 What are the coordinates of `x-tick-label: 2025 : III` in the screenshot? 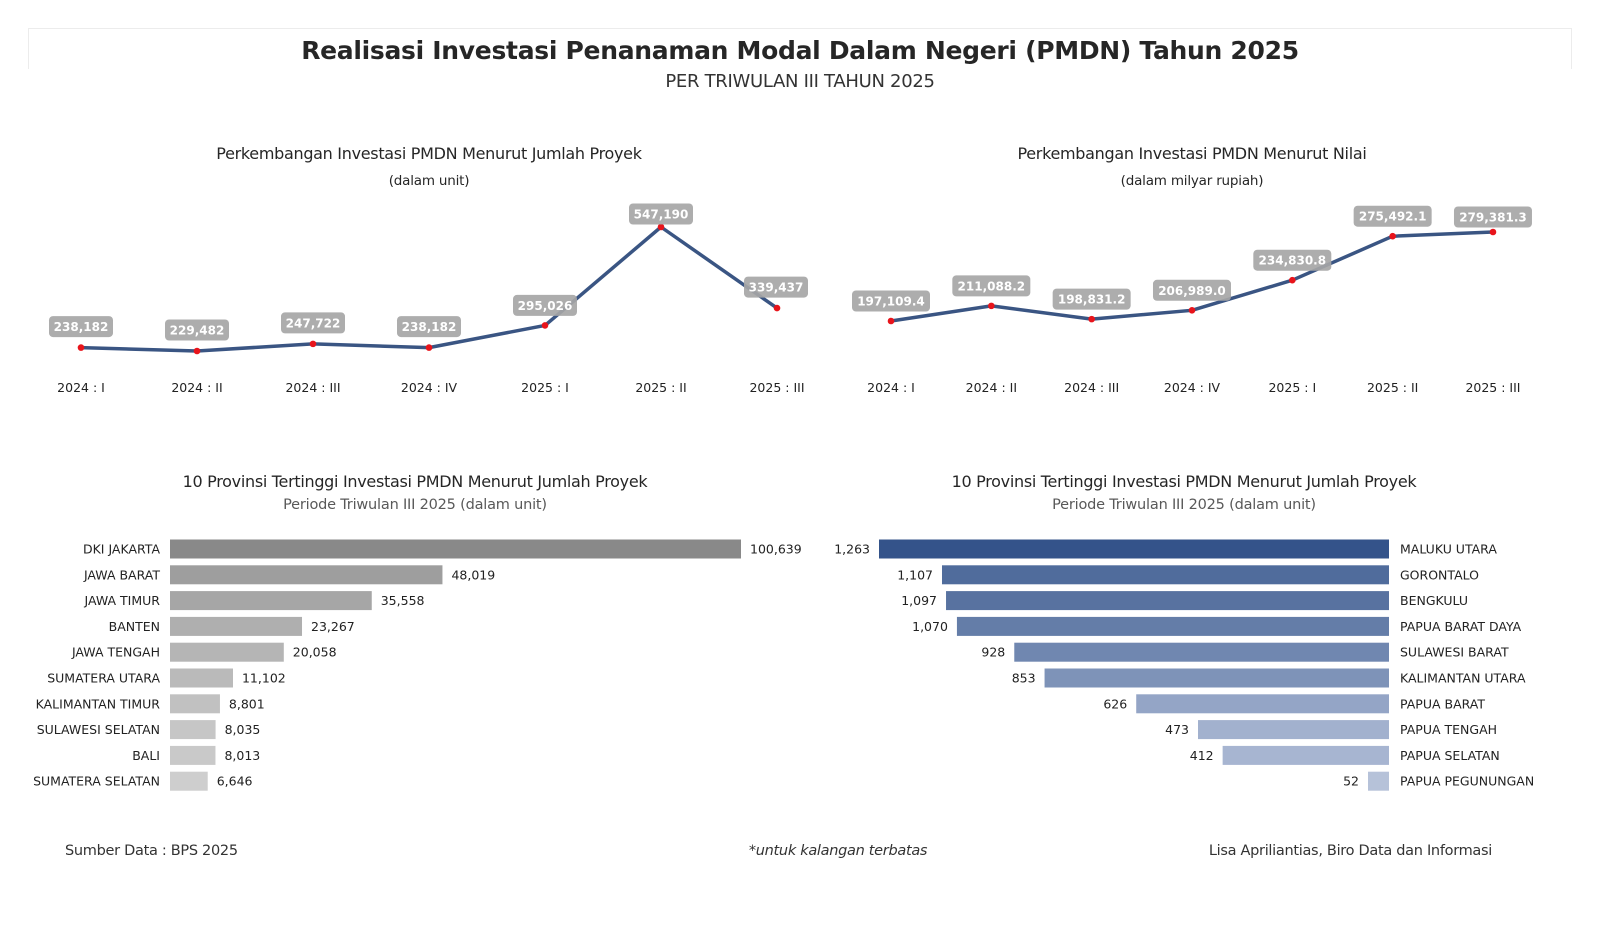 It's located at (1492, 387).